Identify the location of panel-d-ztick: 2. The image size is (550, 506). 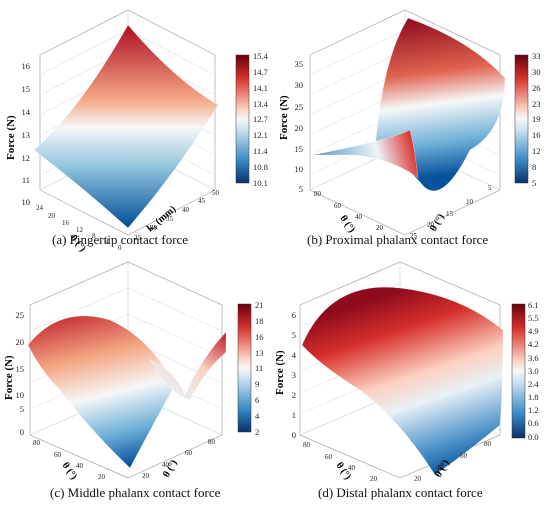
(294, 395).